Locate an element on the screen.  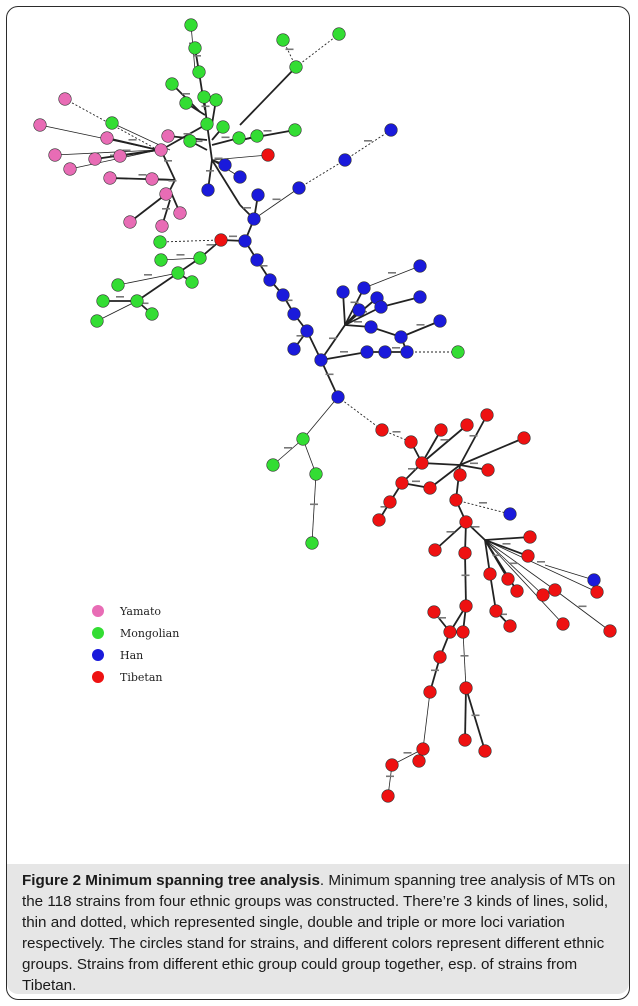
caption-background is located at coordinates (318, 929).